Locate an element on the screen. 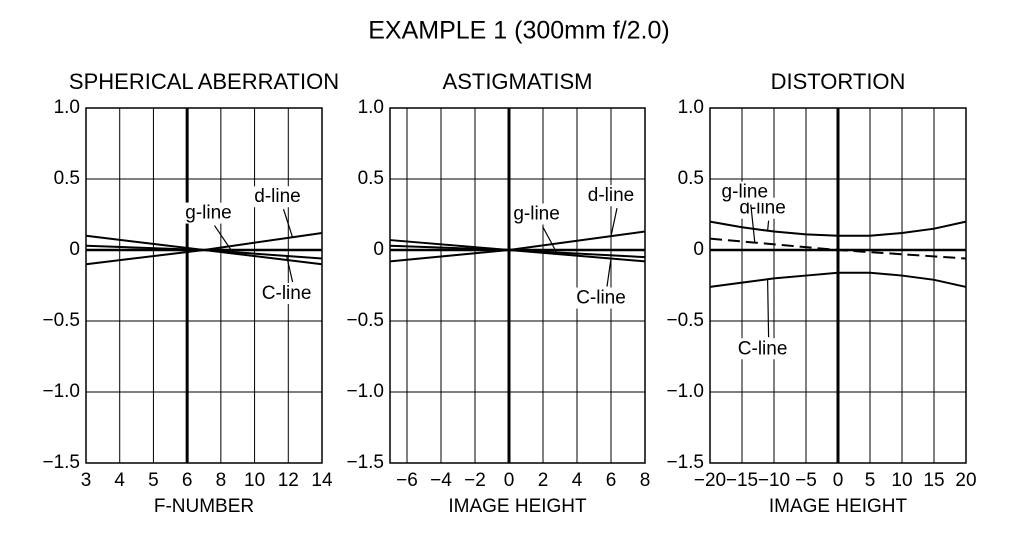 The width and height of the screenshot is (1024, 559). x-tick-label: −5 is located at coordinates (806, 480).